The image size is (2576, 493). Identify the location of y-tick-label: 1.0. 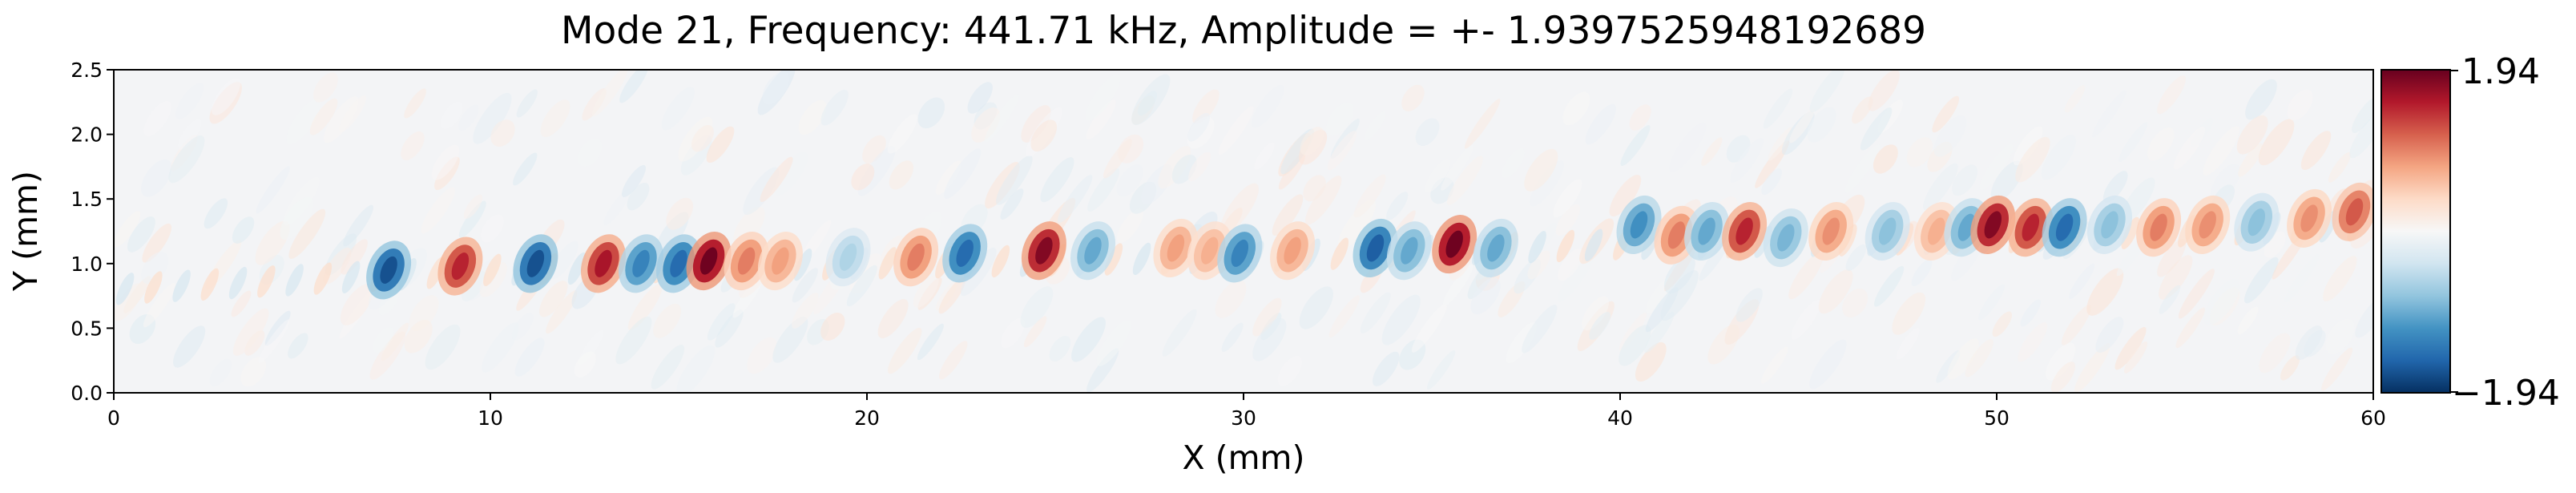
(87, 264).